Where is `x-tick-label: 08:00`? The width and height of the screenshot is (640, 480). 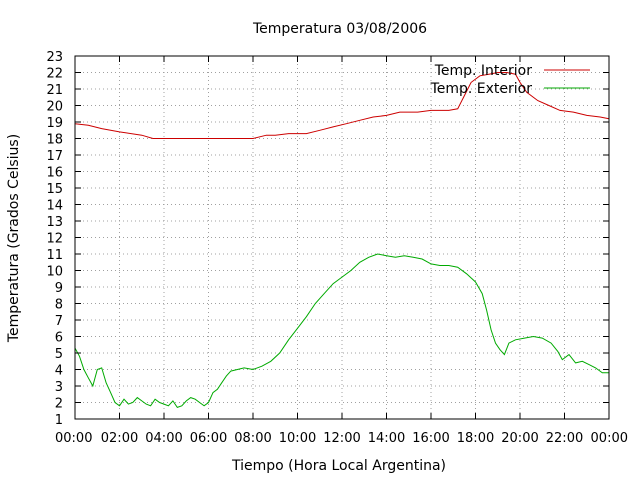
x-tick-label: 08:00 is located at coordinates (252, 438).